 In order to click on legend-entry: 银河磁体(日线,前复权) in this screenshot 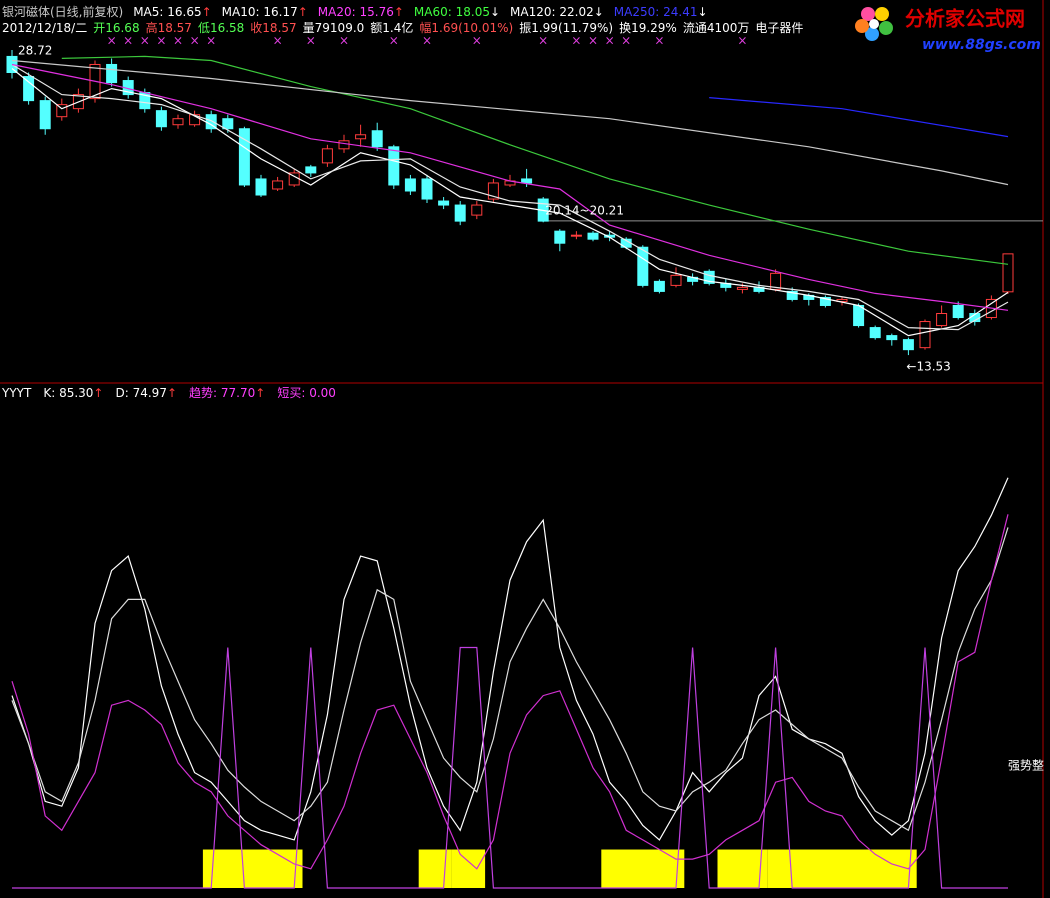, I will do `click(62, 11)`.